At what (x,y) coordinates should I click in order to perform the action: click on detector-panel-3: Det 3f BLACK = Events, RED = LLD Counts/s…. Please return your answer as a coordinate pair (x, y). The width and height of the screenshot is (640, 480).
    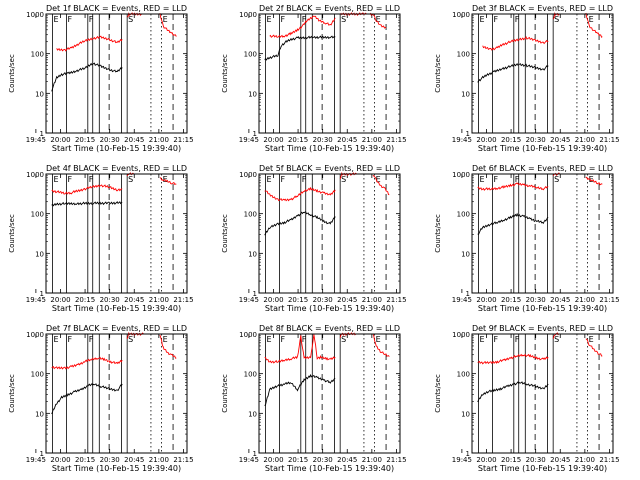
    Looking at the image, I should click on (527, 78).